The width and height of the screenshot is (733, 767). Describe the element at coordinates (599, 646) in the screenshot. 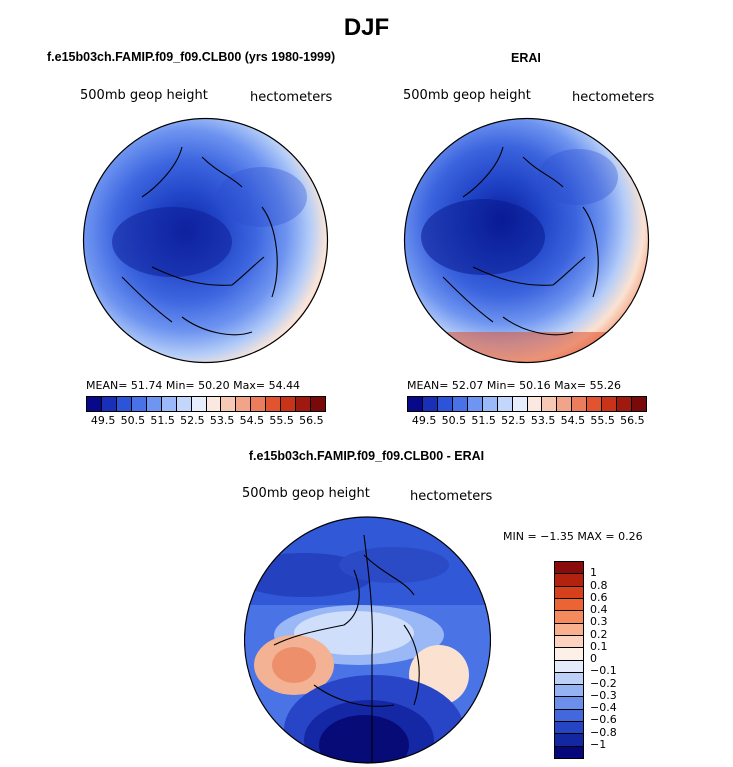

I see `diff-colorbar-tick: 0.1` at that location.